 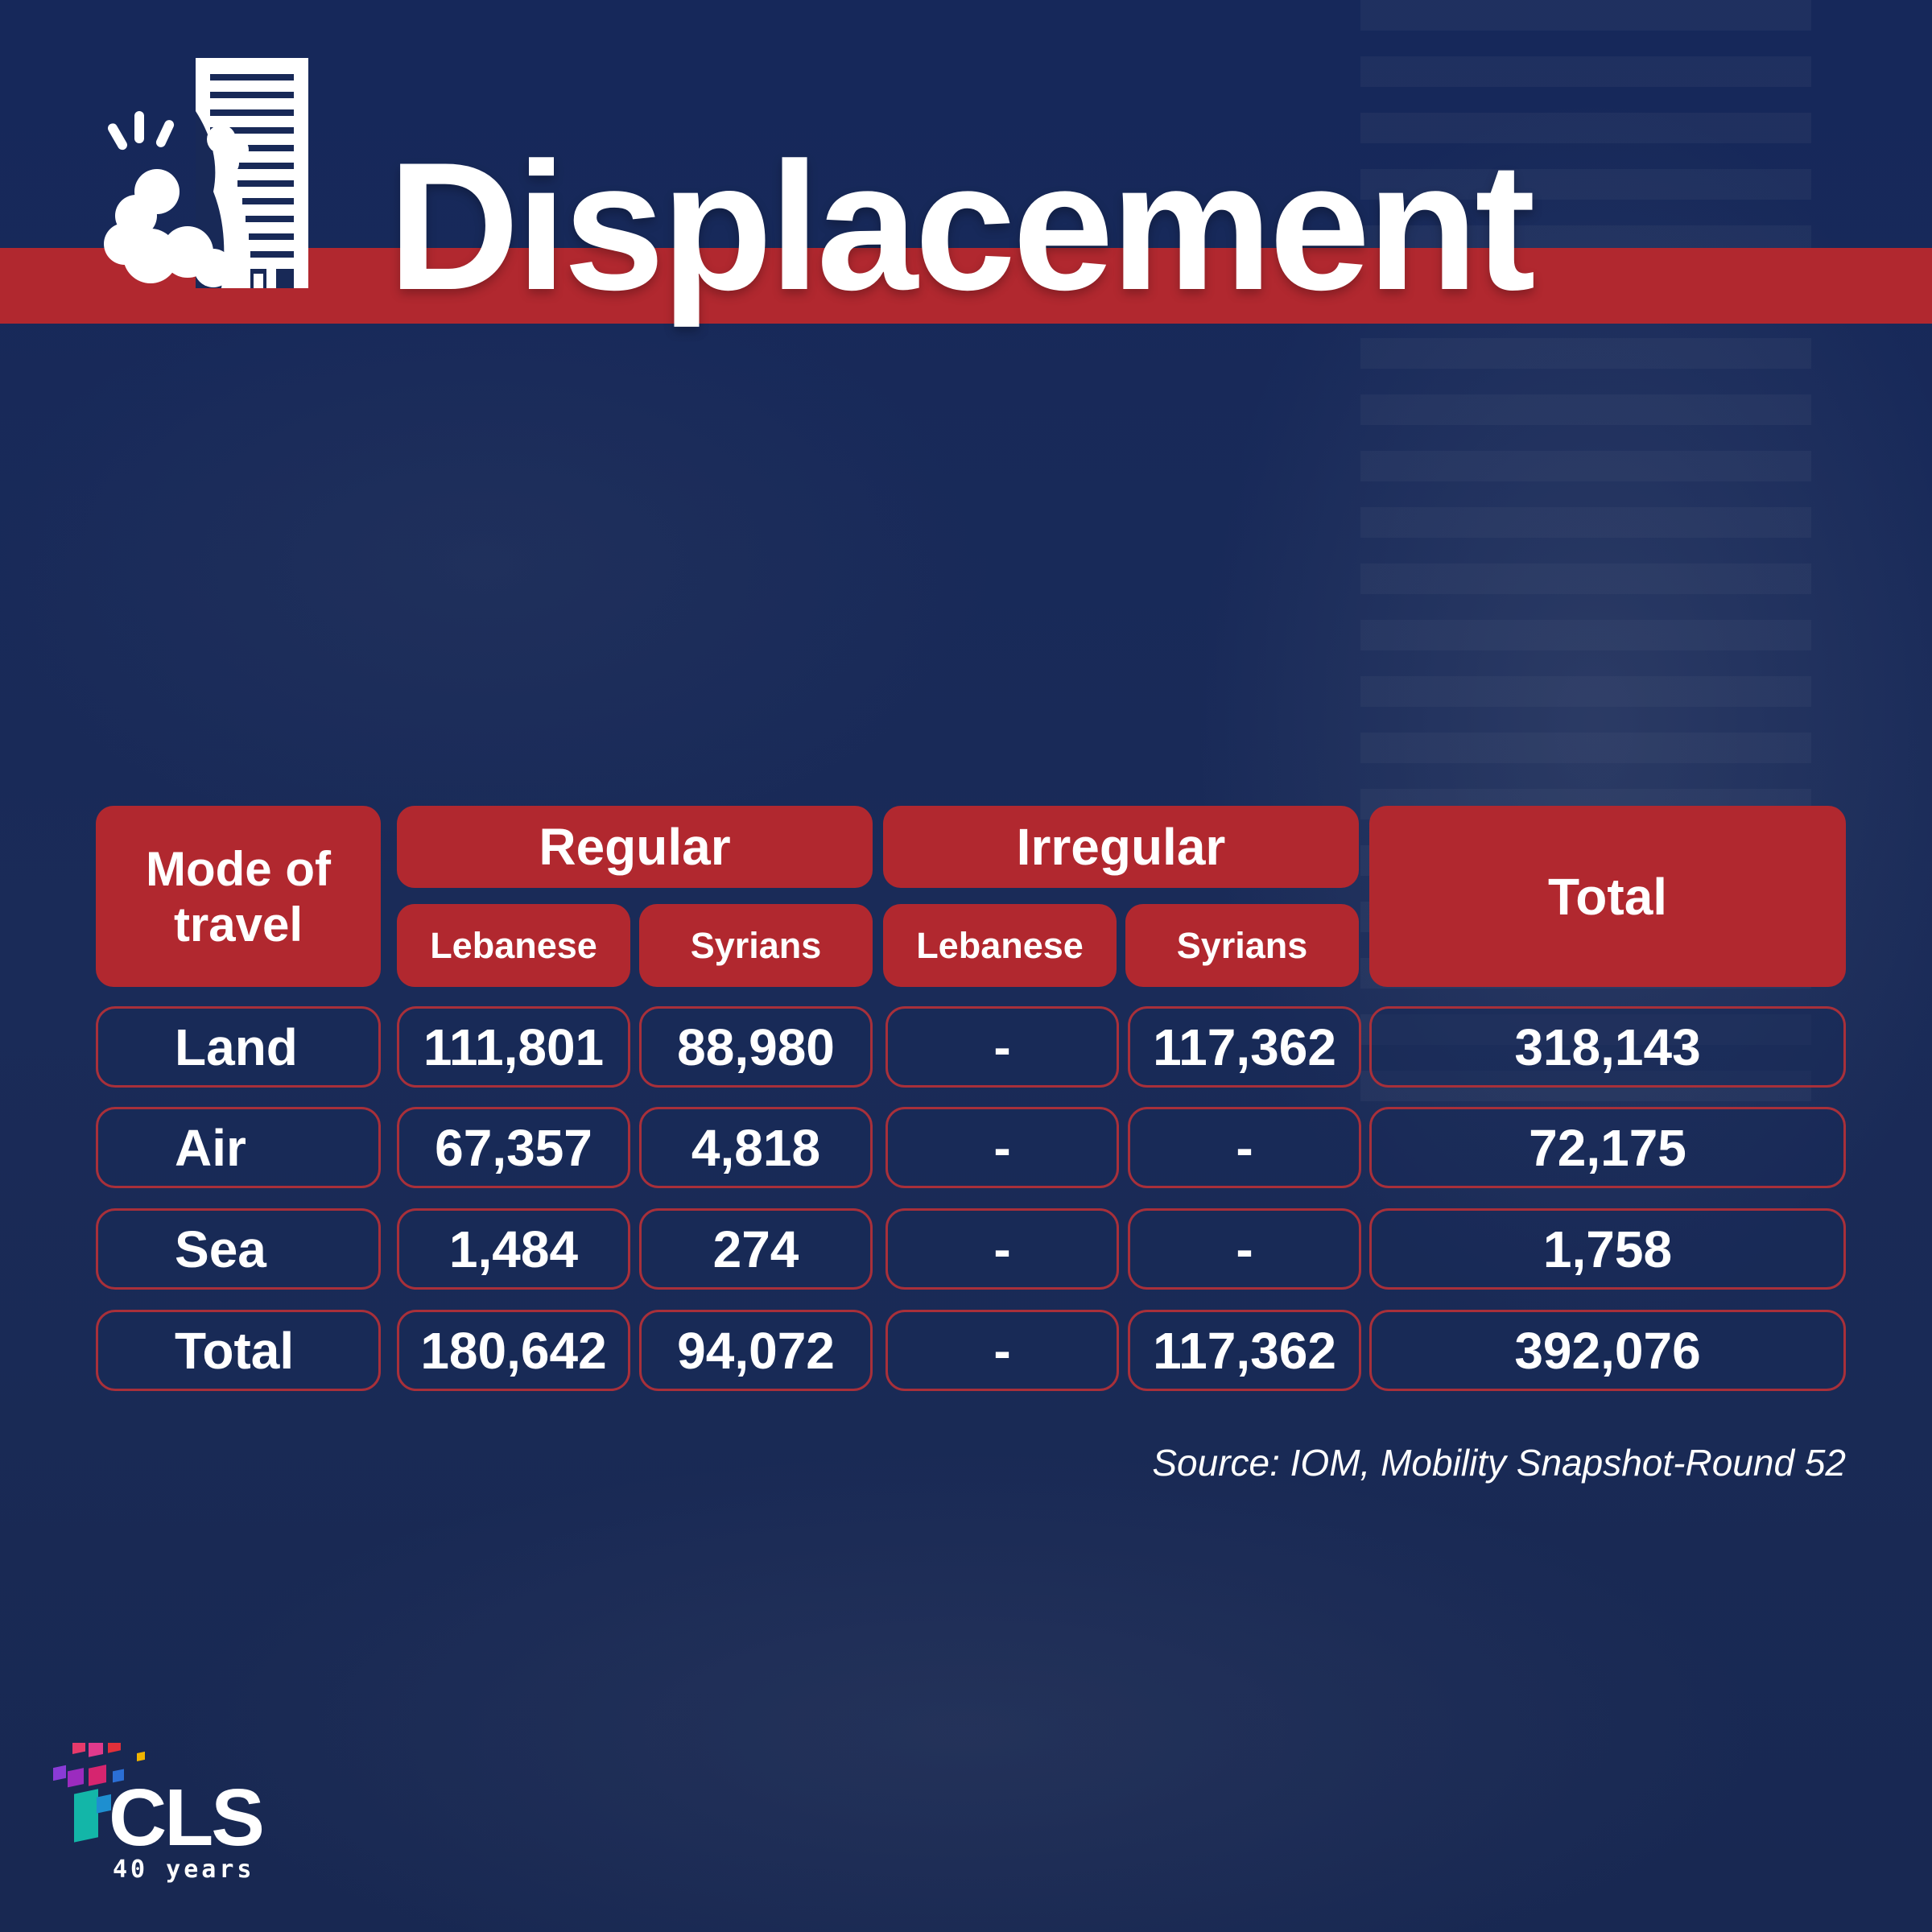 I want to click on air-regular-lebanese: 67,357, so click(x=513, y=1147).